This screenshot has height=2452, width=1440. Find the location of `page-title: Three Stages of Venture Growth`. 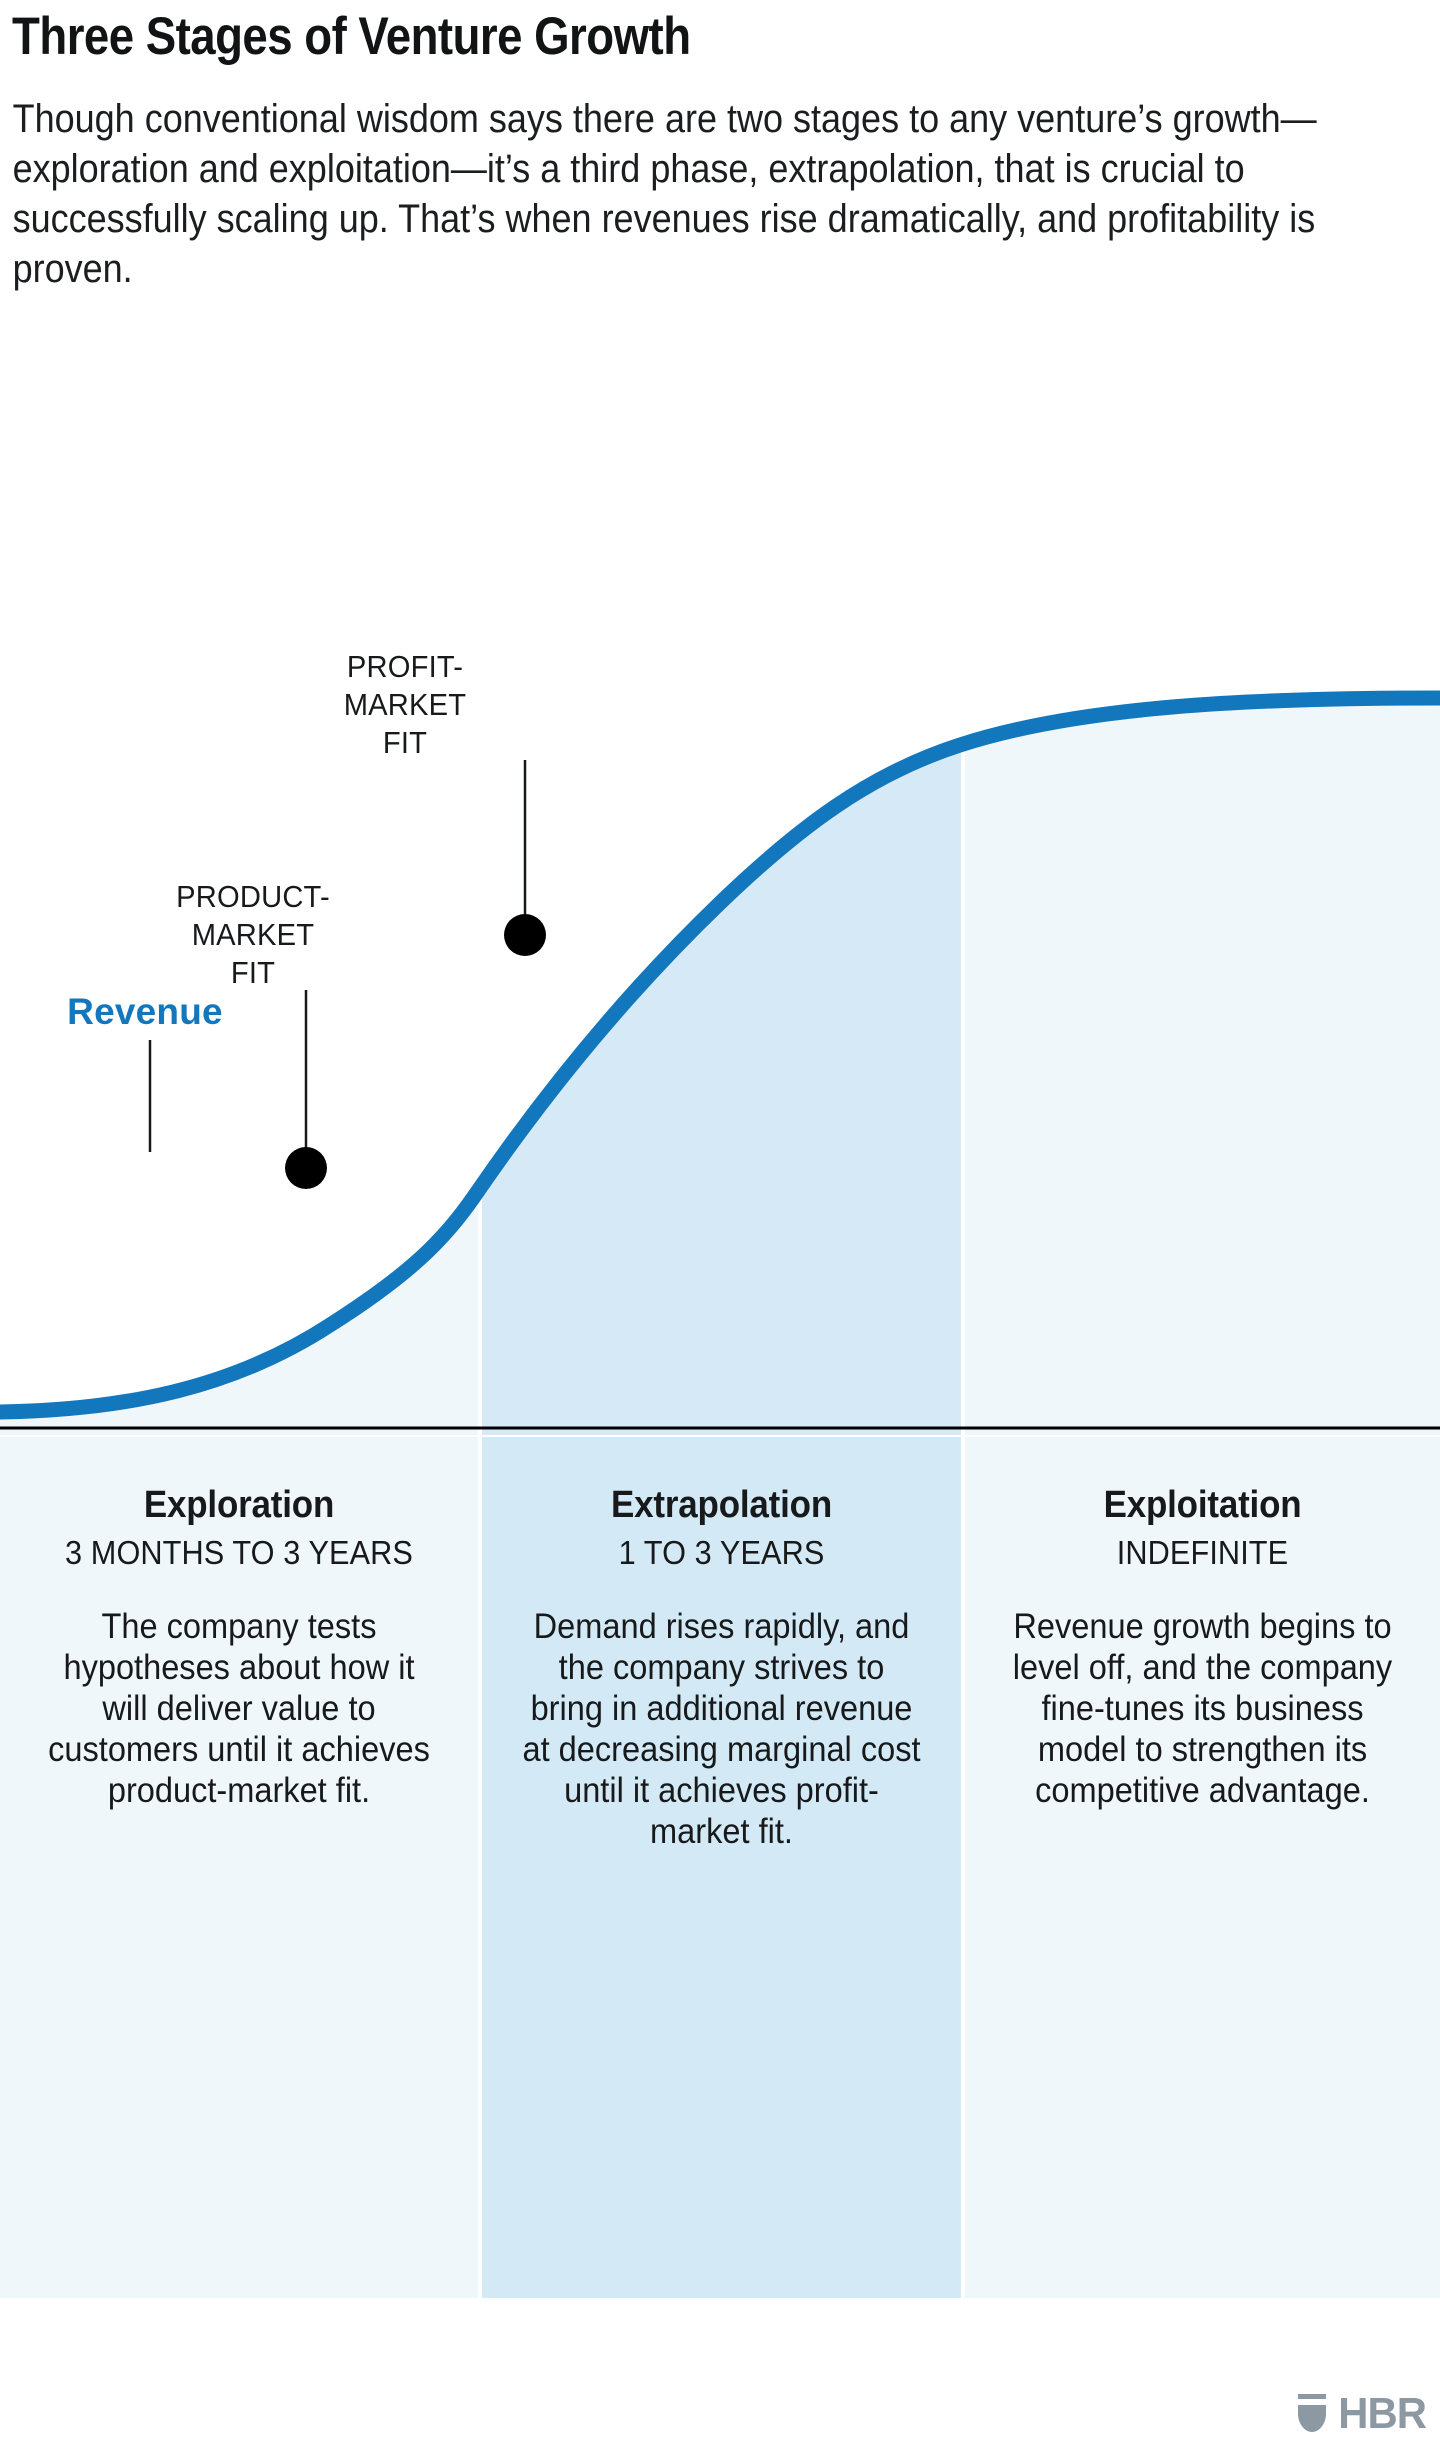

page-title: Three Stages of Venture Growth is located at coordinates (351, 36).